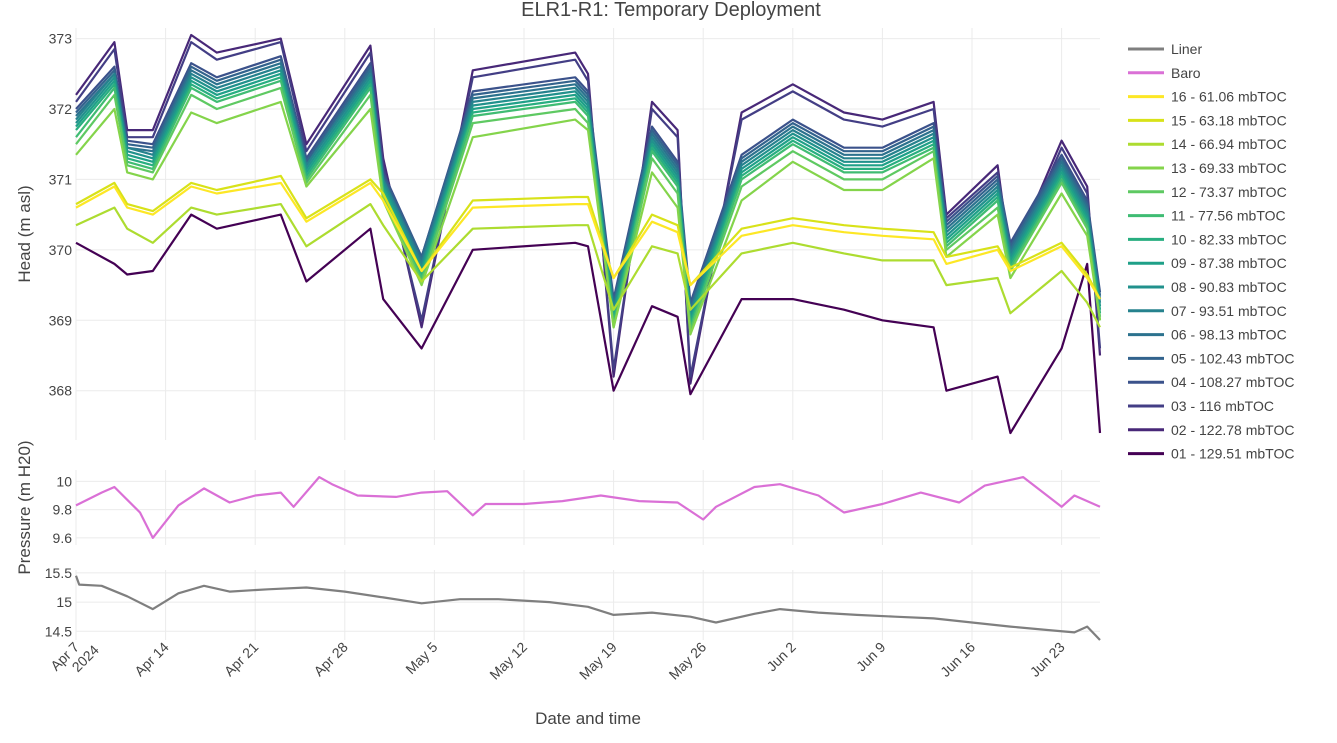 This screenshot has width=1337, height=743. I want to click on y-tick-label: 370, so click(61, 250).